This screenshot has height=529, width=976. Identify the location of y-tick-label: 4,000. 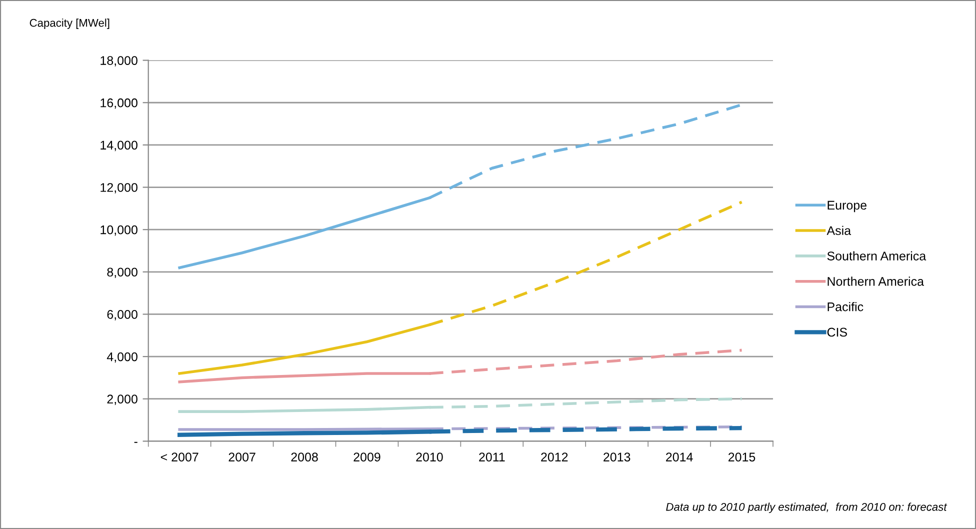
(122, 357).